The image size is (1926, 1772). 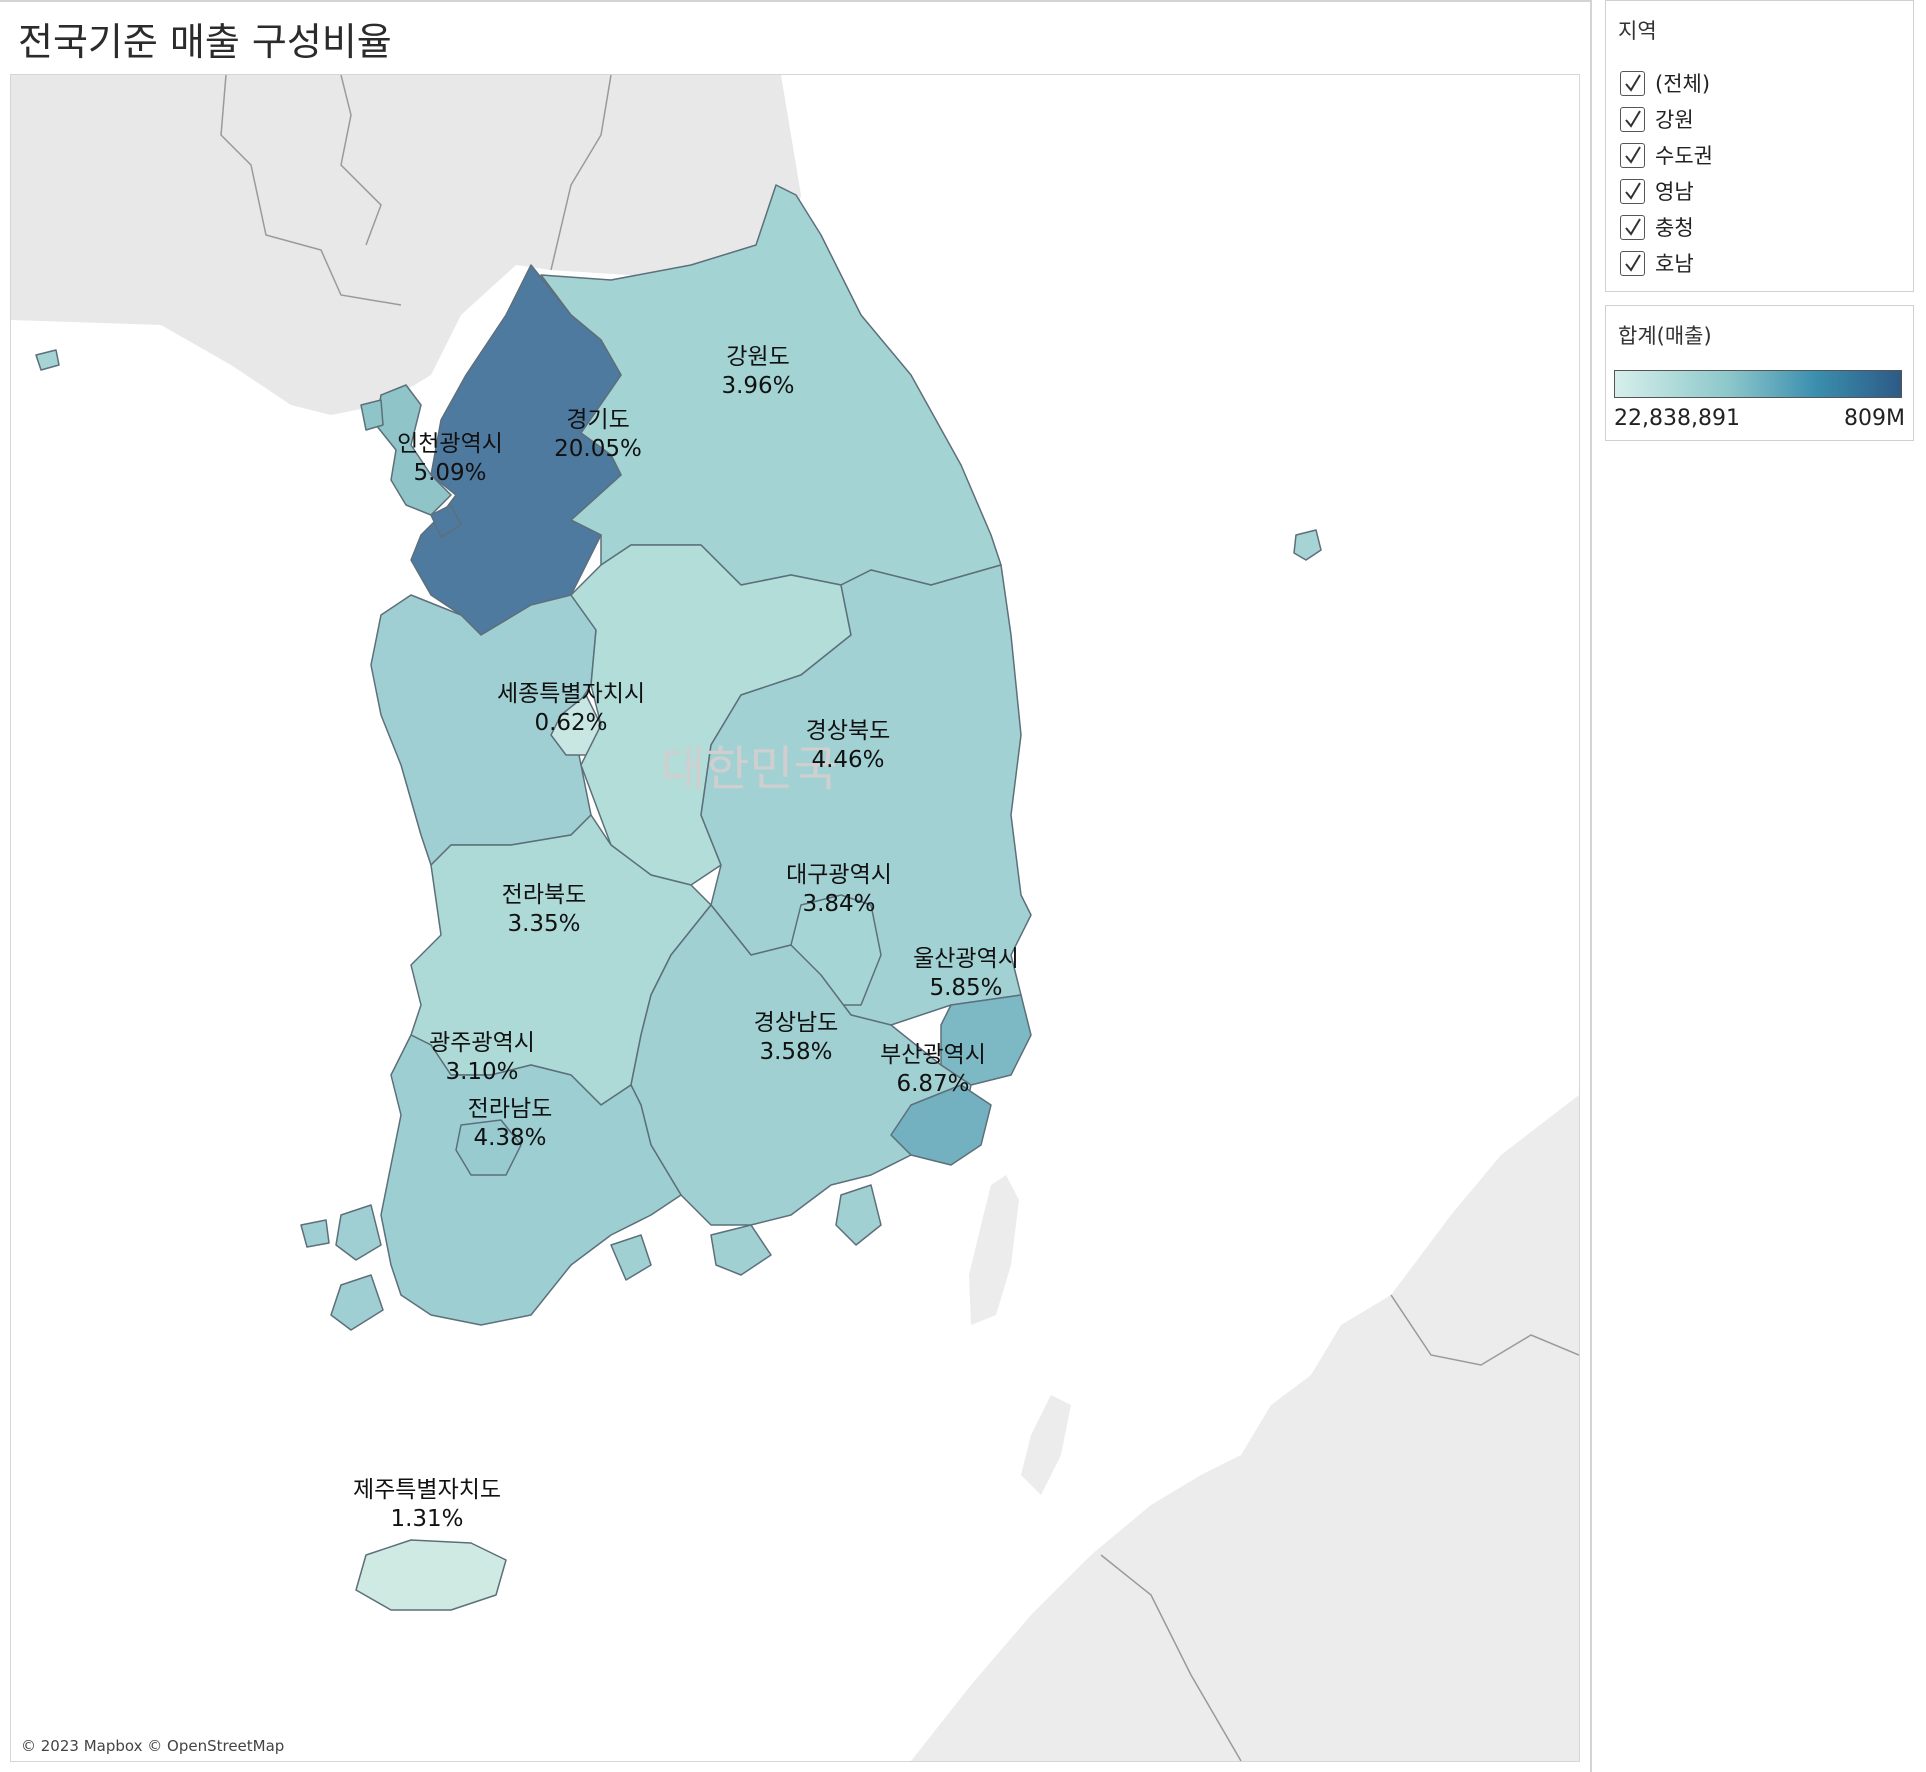 I want to click on filter-label: 수도권, so click(x=1684, y=156).